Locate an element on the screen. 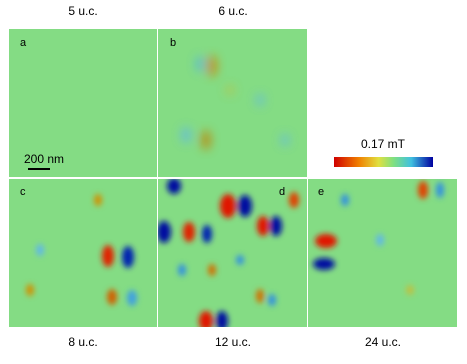 The width and height of the screenshot is (467, 364). panel-e is located at coordinates (382, 253).